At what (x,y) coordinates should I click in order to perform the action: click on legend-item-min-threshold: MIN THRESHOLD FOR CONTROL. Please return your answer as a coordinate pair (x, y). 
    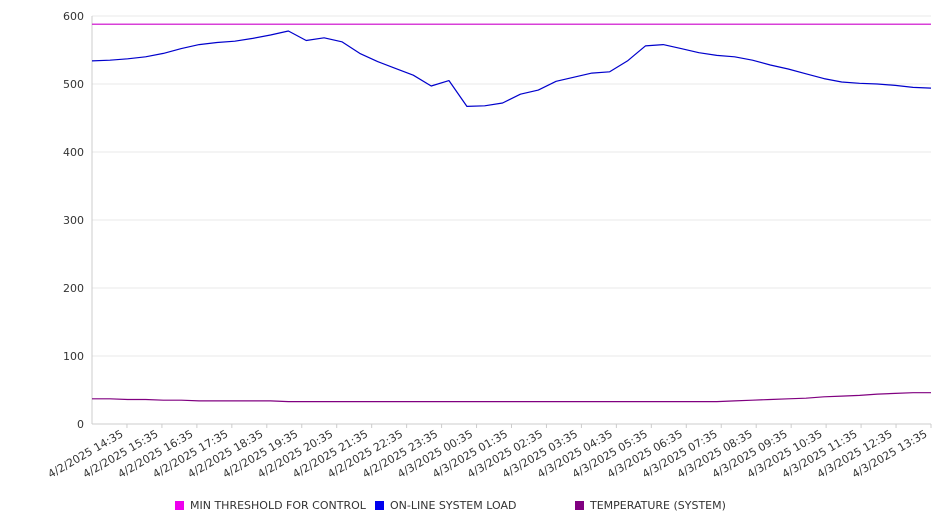
    Looking at the image, I should click on (270, 505).